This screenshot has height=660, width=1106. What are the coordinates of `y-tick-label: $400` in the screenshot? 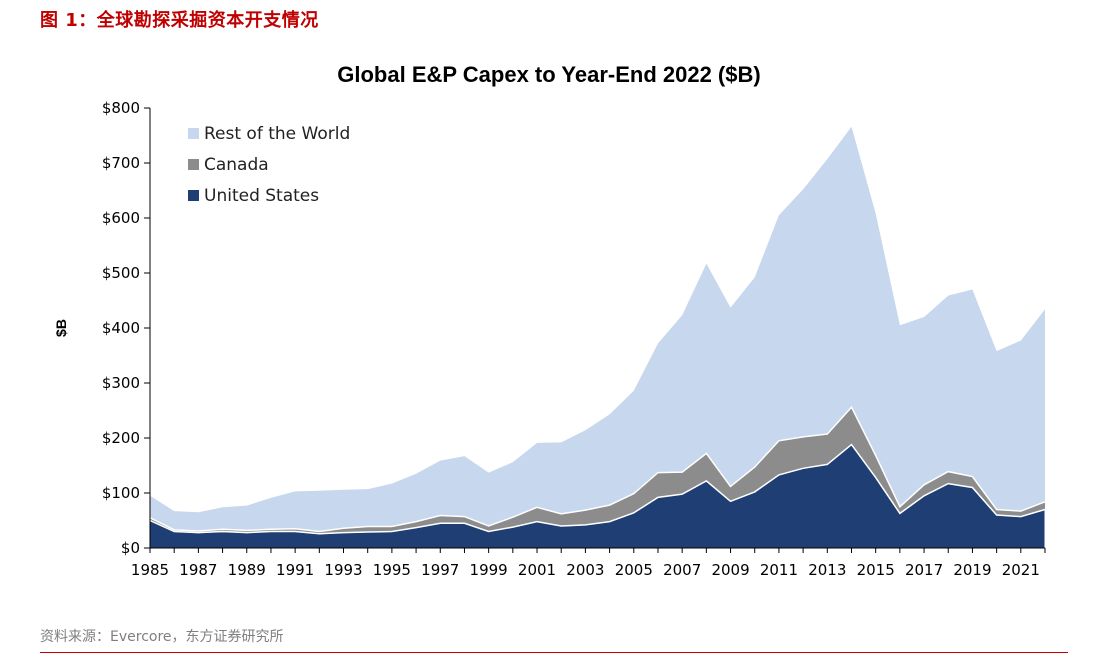 It's located at (121, 328).